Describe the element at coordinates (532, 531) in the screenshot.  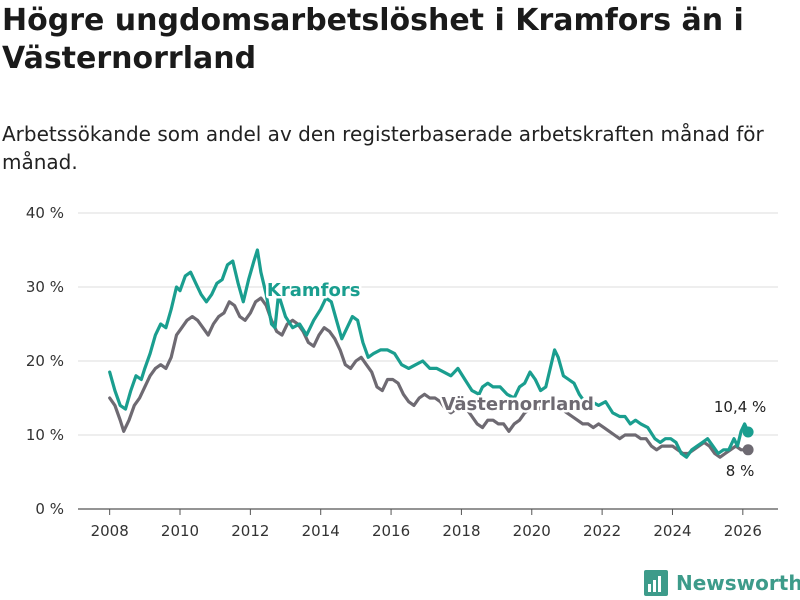
I see `x-tick-label: 2020` at that location.